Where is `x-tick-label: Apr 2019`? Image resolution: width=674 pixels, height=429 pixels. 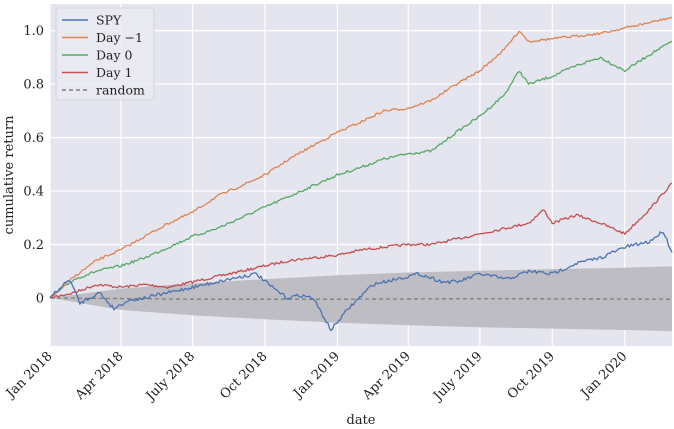
x-tick-label: Apr 2019 is located at coordinates (386, 376).